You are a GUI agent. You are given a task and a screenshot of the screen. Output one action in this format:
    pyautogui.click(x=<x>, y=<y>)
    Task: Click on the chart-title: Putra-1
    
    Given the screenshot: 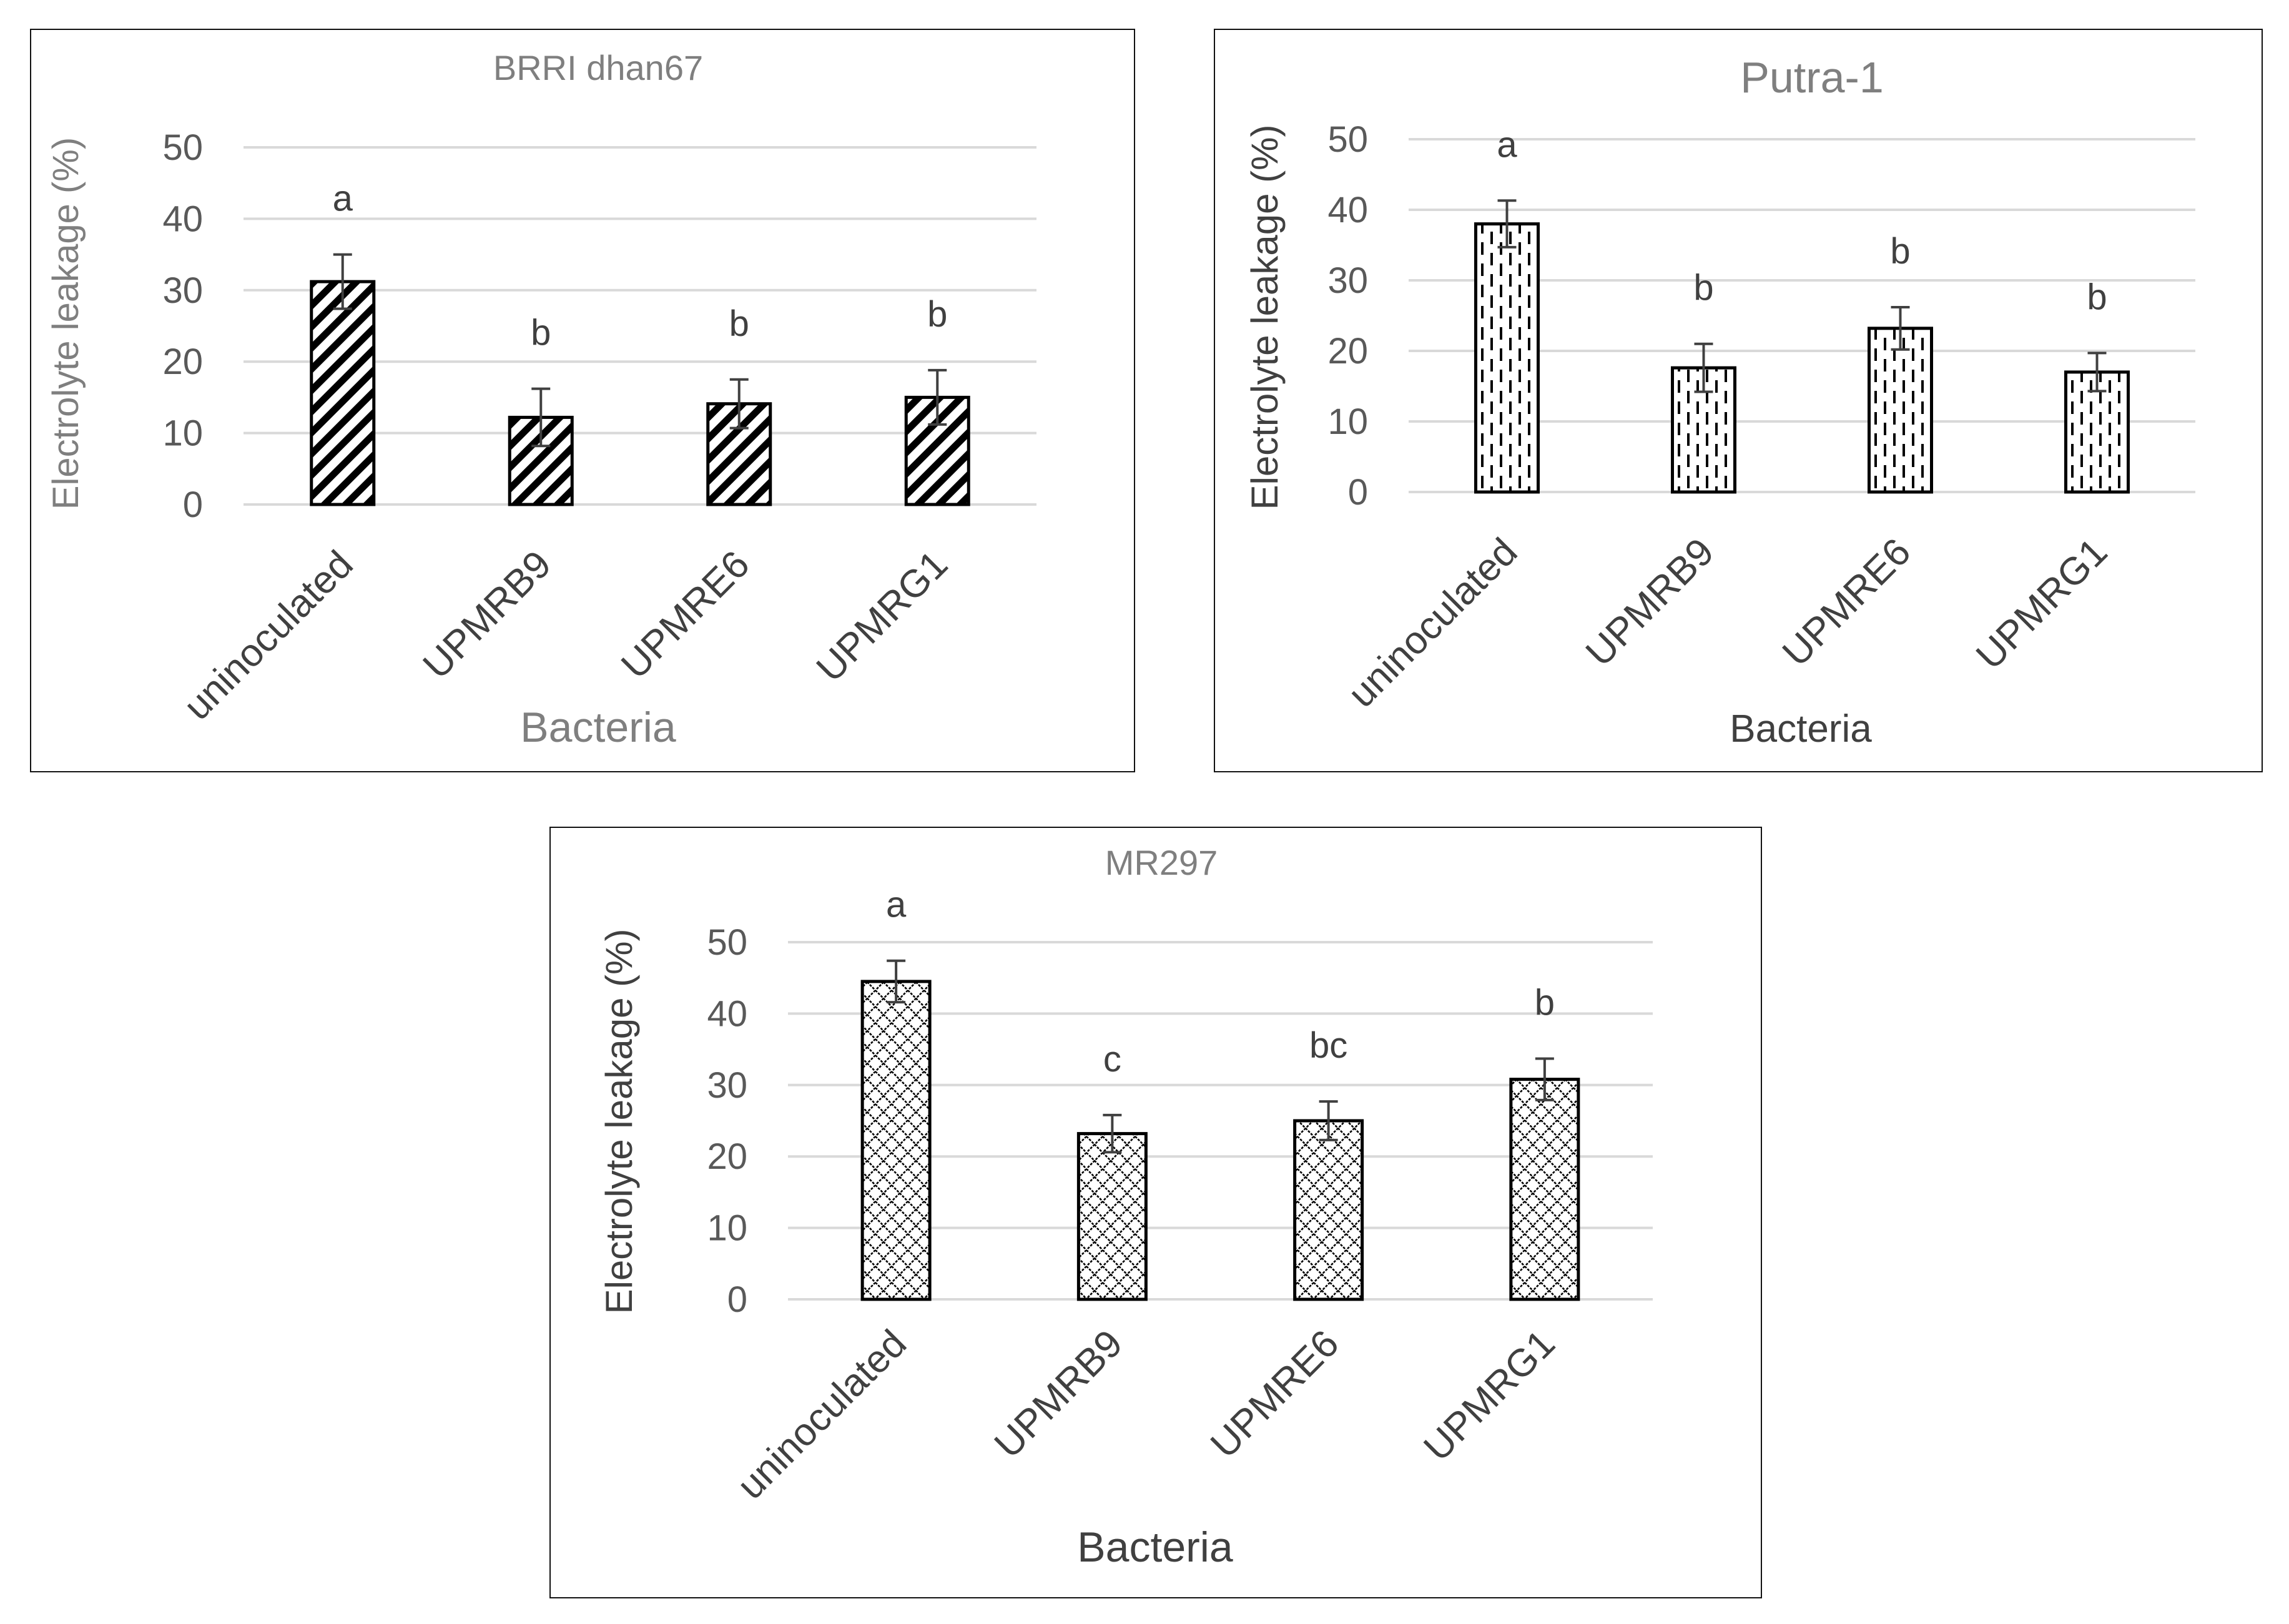 What is the action you would take?
    pyautogui.click(x=1812, y=77)
    